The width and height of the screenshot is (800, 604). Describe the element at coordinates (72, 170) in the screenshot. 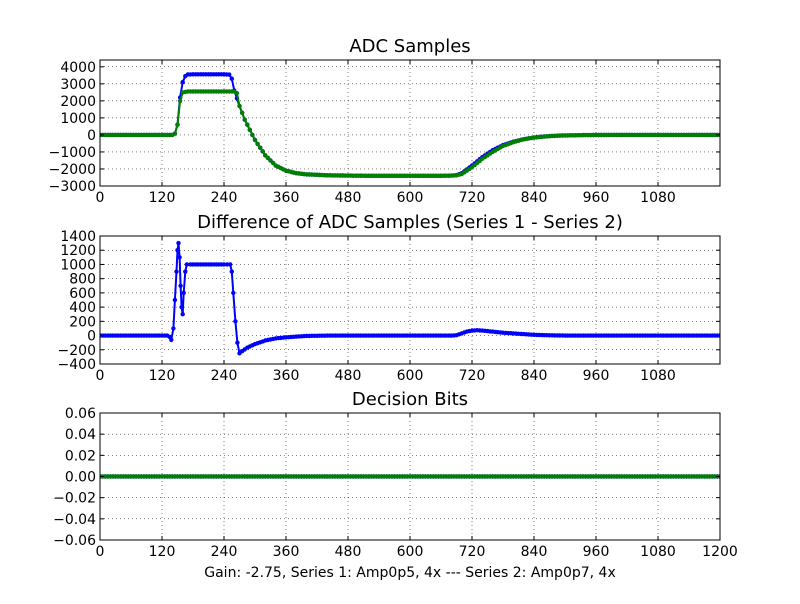

I see `y-tick-label: −2000` at that location.